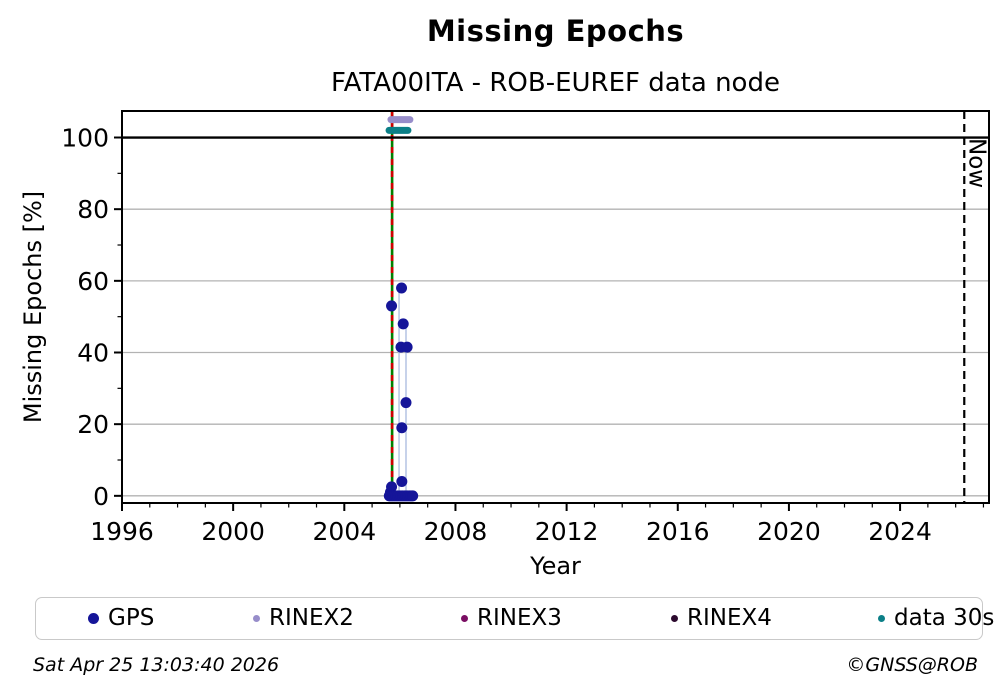 The image size is (1008, 699). What do you see at coordinates (464, 618) in the screenshot?
I see `rinex3-marker-icon` at bounding box center [464, 618].